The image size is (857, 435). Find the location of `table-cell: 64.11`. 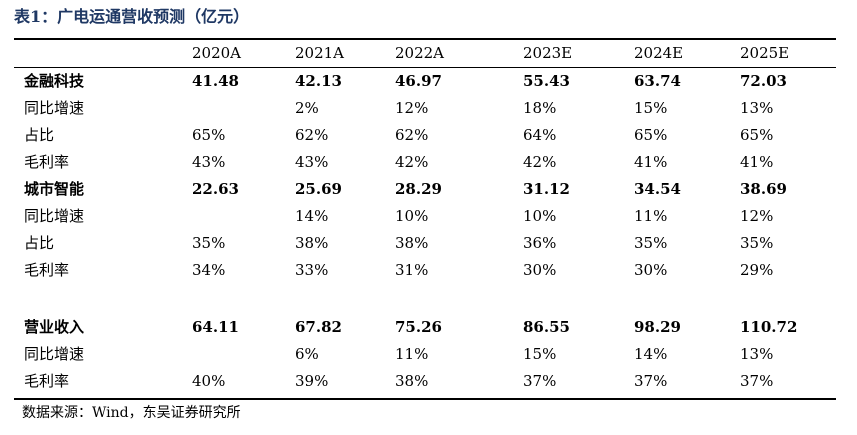

table-cell: 64.11 is located at coordinates (215, 327).